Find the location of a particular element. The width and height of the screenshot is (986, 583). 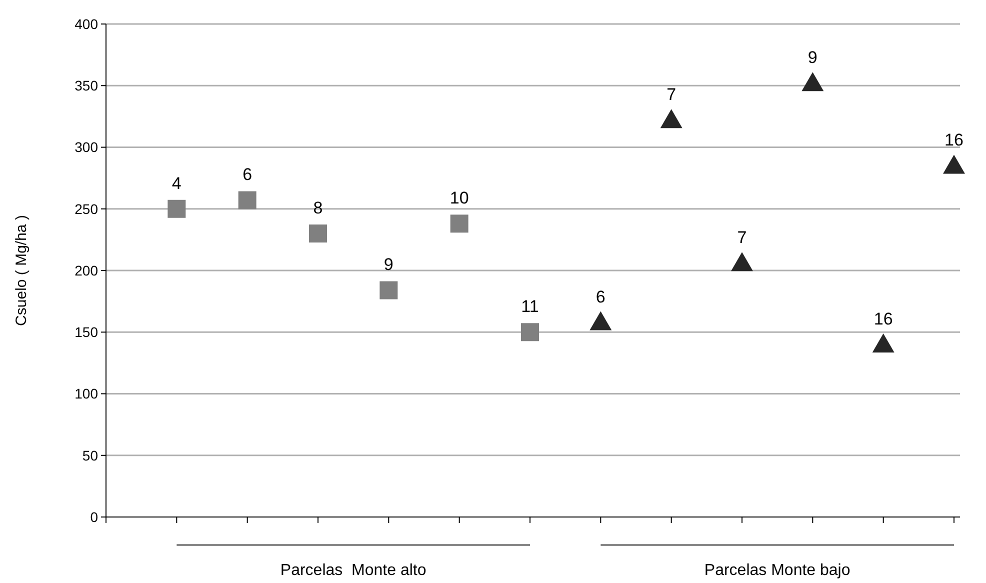

y-tick-label: 300 is located at coordinates (86, 147).